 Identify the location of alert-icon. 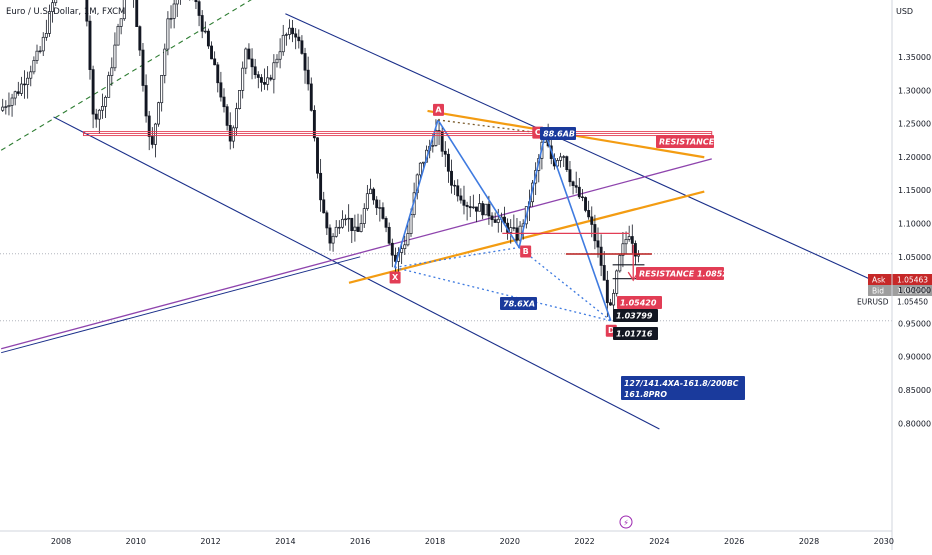
(626, 522).